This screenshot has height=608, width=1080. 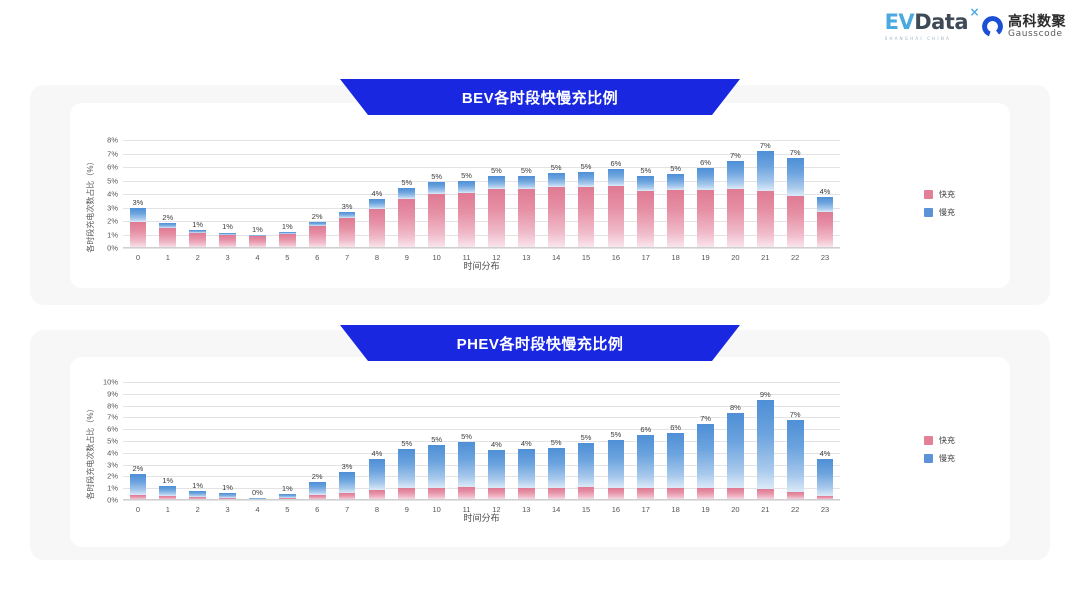 What do you see at coordinates (466, 437) in the screenshot?
I see `phev-bar-data-label: 5%` at bounding box center [466, 437].